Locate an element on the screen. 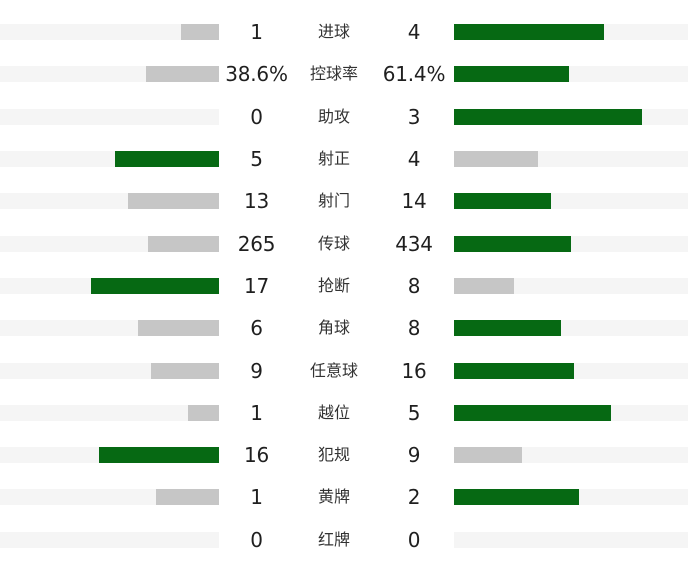 This screenshot has width=692, height=578. away-stat-value: 2 is located at coordinates (414, 497).